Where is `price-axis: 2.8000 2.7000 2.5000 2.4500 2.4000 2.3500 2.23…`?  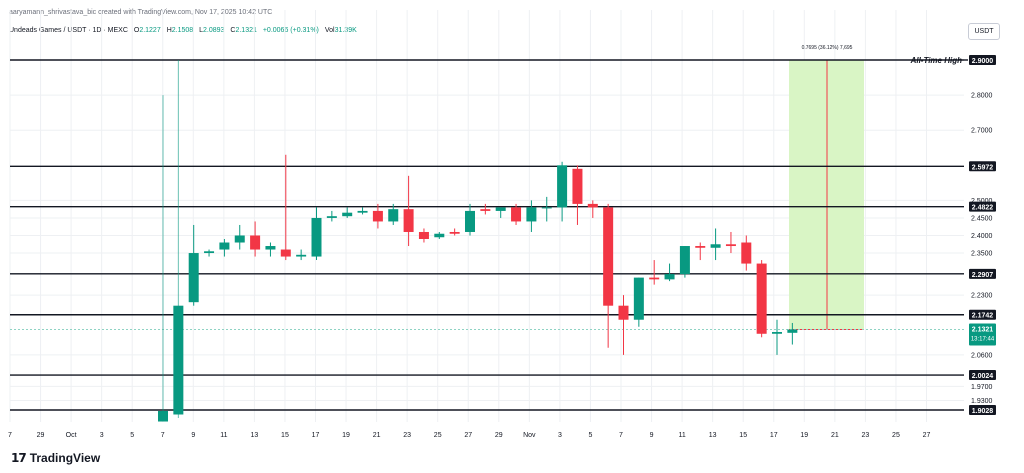 price-axis: 2.8000 2.7000 2.5000 2.4500 2.4000 2.3500 2.23… is located at coordinates (982, 249).